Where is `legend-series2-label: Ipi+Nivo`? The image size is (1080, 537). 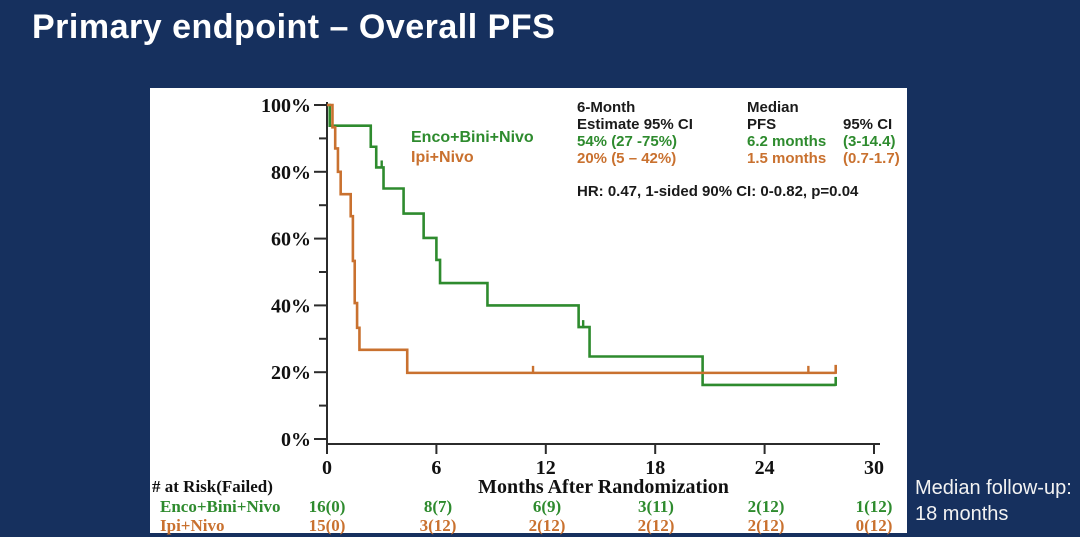
legend-series2-label: Ipi+Nivo is located at coordinates (442, 157).